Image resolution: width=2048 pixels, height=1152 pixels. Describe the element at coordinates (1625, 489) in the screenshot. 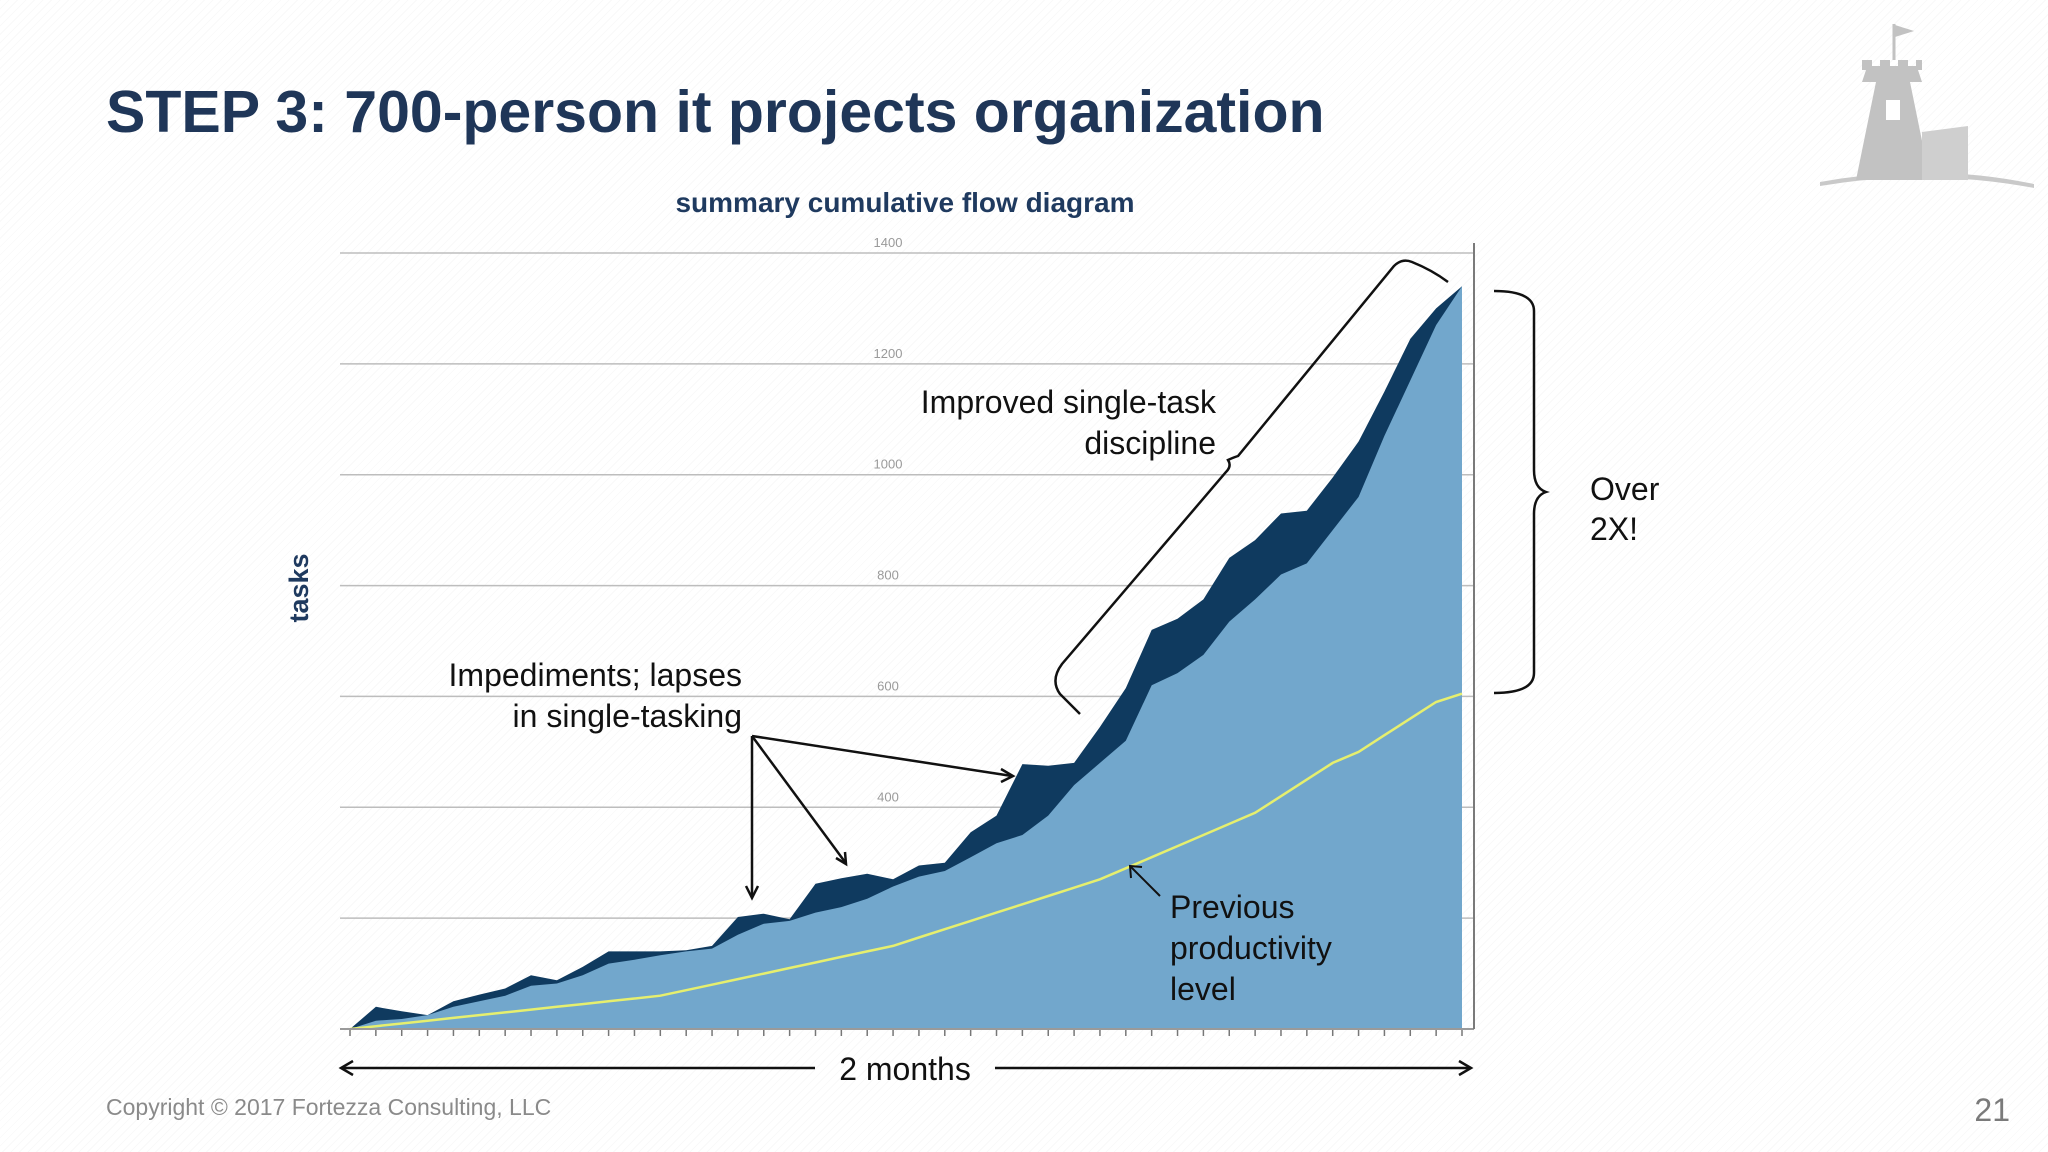

I see `annotation-over: Over` at that location.